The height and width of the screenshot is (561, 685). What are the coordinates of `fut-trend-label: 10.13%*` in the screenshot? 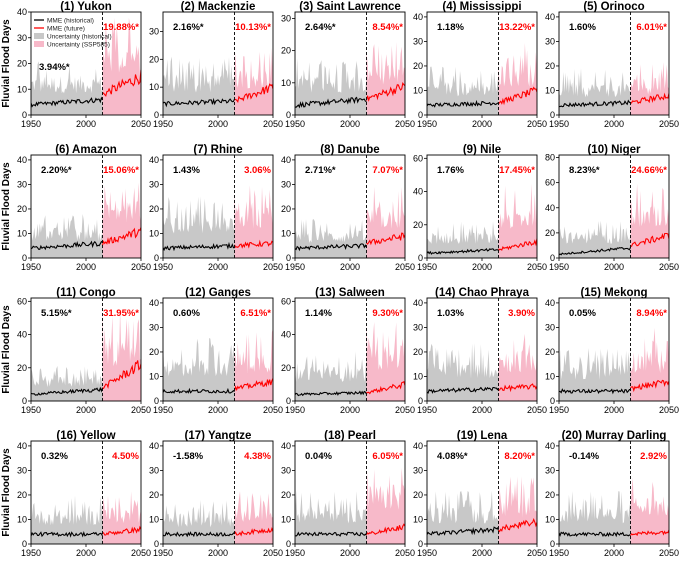 It's located at (253, 27).